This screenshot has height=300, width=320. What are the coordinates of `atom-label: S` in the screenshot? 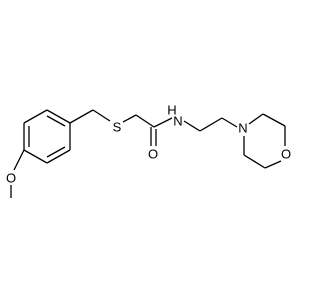 It's located at (117, 127).